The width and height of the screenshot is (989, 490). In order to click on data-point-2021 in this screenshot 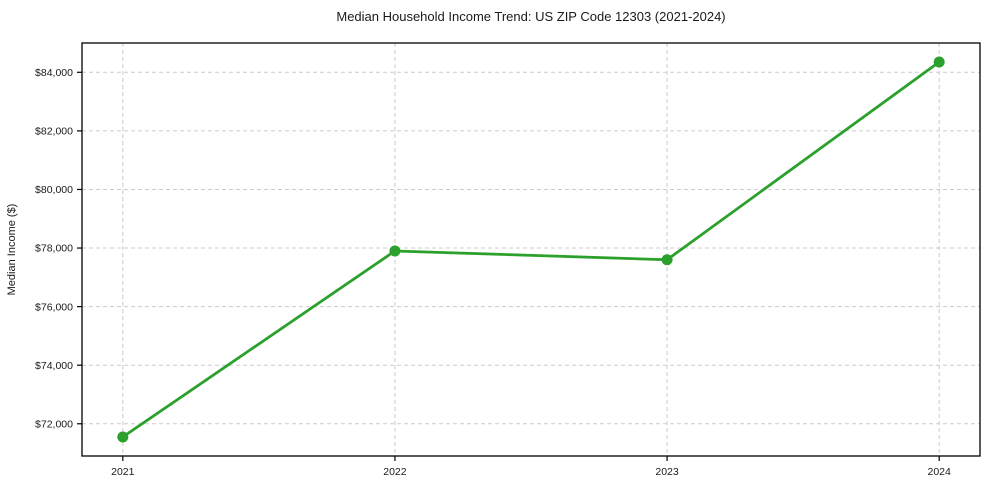, I will do `click(123, 437)`.